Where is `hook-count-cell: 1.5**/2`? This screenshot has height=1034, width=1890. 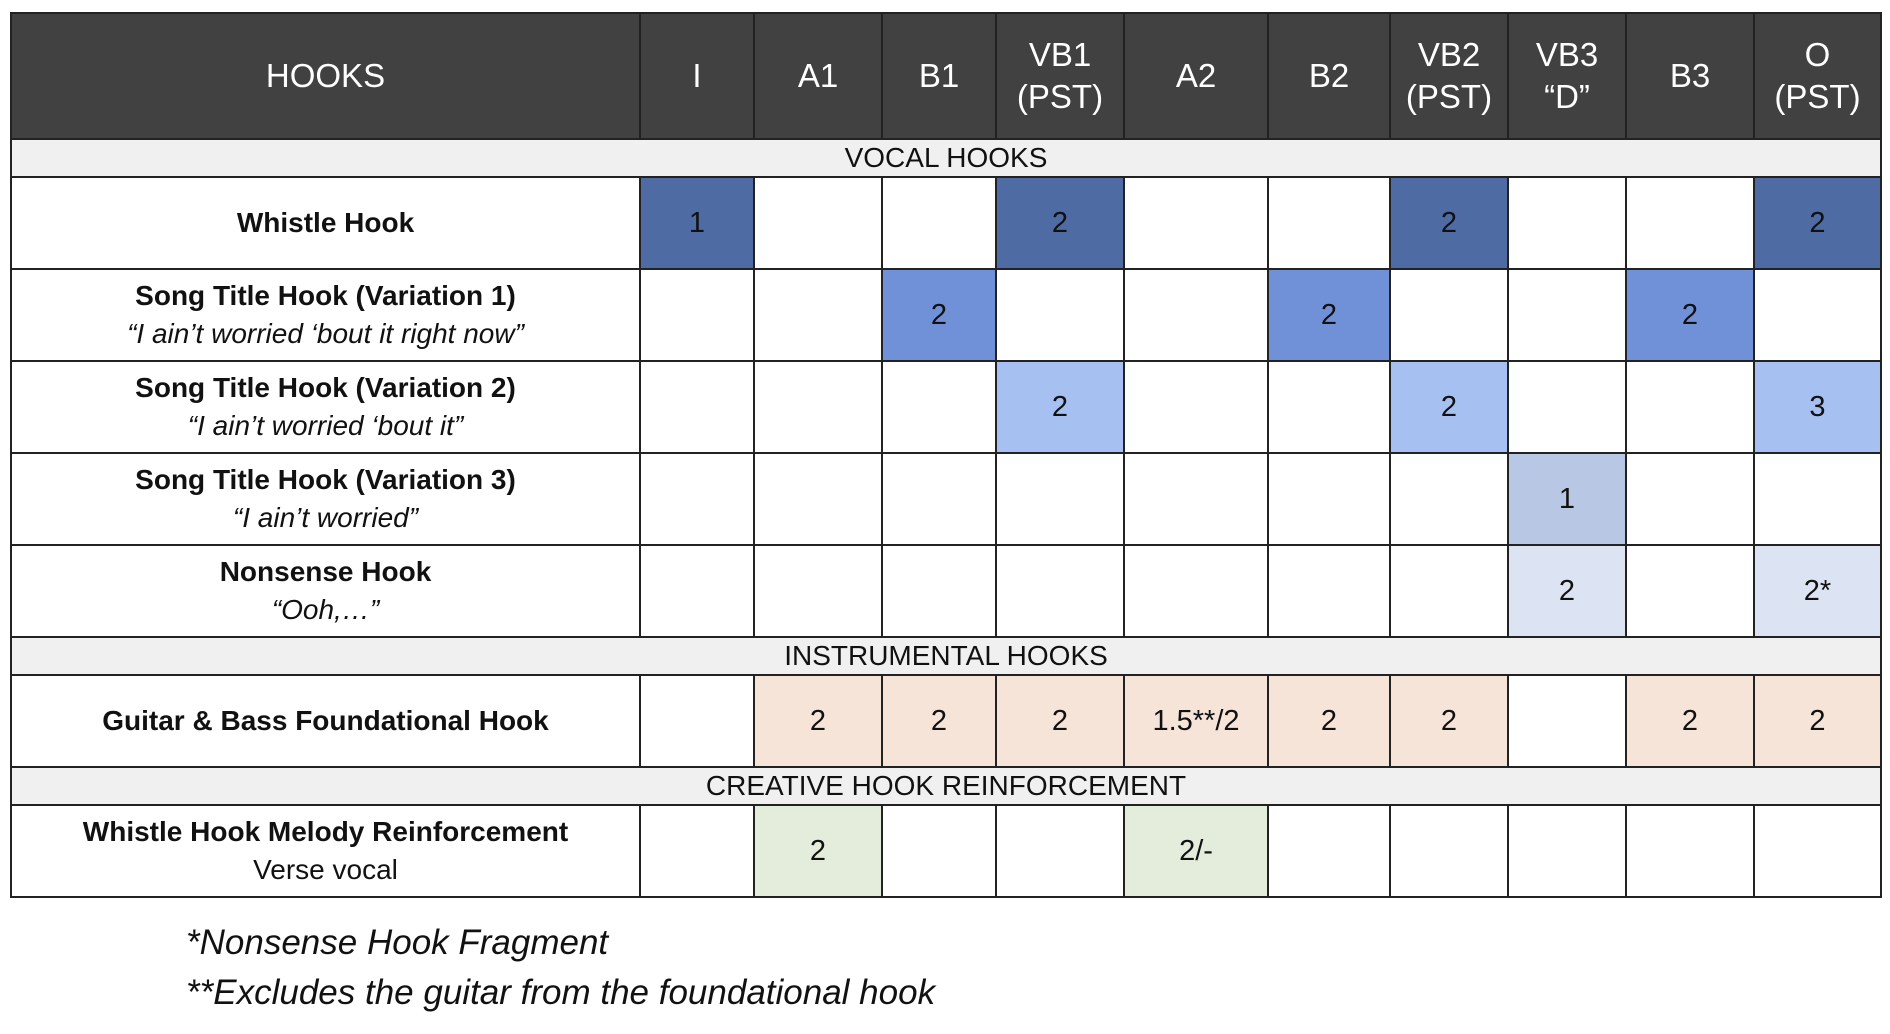
hook-count-cell: 1.5**/2 is located at coordinates (1196, 721).